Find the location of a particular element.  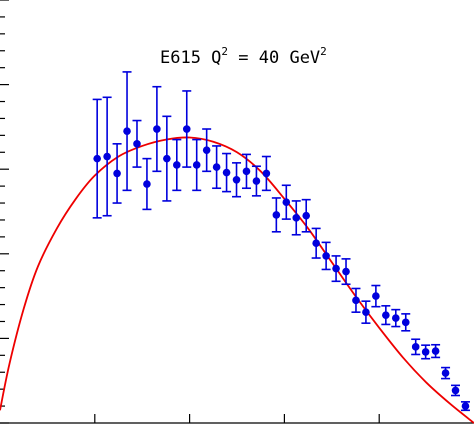

y-axis-ticks is located at coordinates (4, 212).